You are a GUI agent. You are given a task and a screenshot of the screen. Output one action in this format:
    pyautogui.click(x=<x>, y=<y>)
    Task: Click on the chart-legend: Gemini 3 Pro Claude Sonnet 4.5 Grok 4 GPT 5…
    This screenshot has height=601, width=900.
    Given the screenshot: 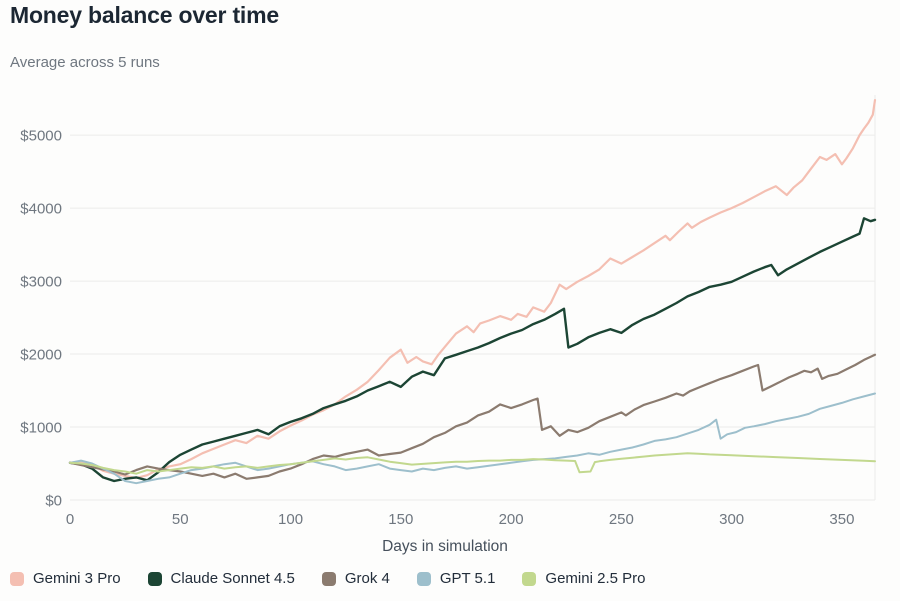 What is the action you would take?
    pyautogui.click(x=327, y=578)
    